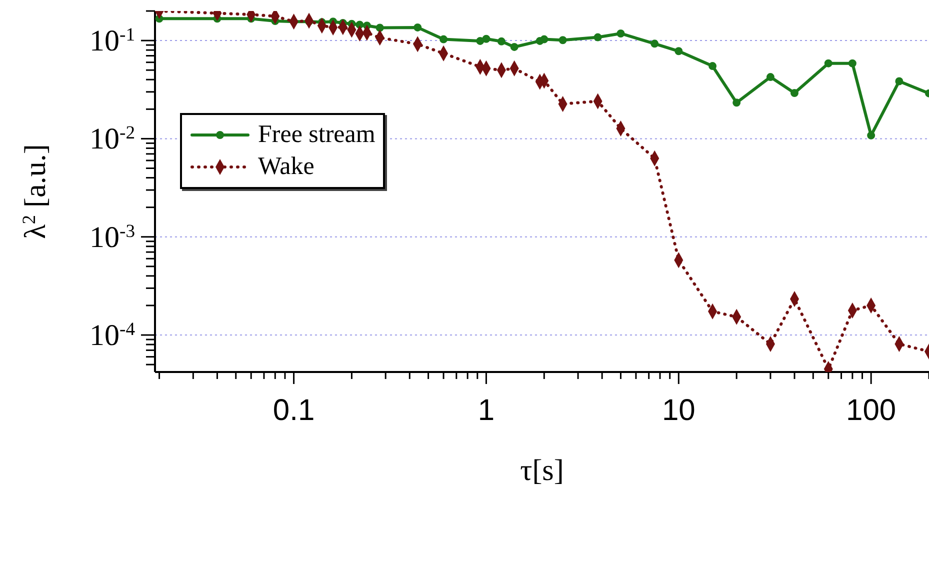 This screenshot has width=929, height=567. I want to click on x-axis-title: τ[s], so click(542, 470).